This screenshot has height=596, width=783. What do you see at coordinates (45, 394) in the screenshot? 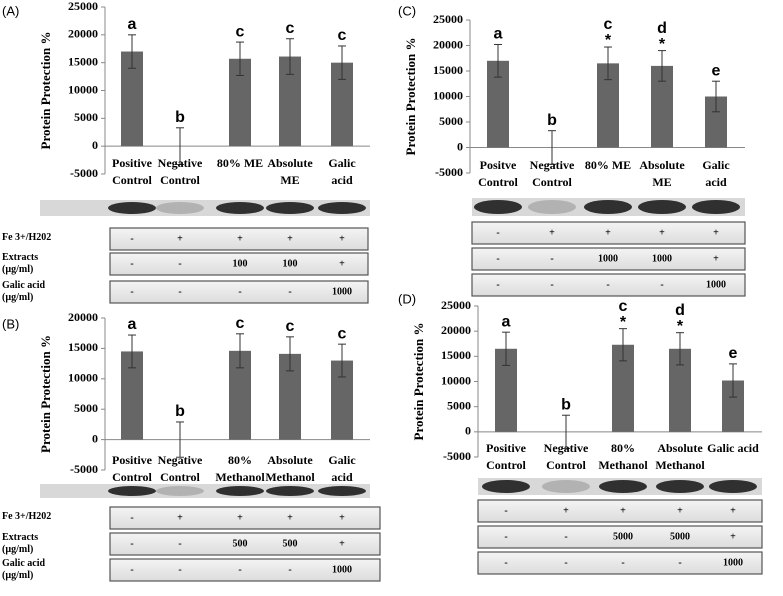
I see `y-axis-label: Protein Protection %` at bounding box center [45, 394].